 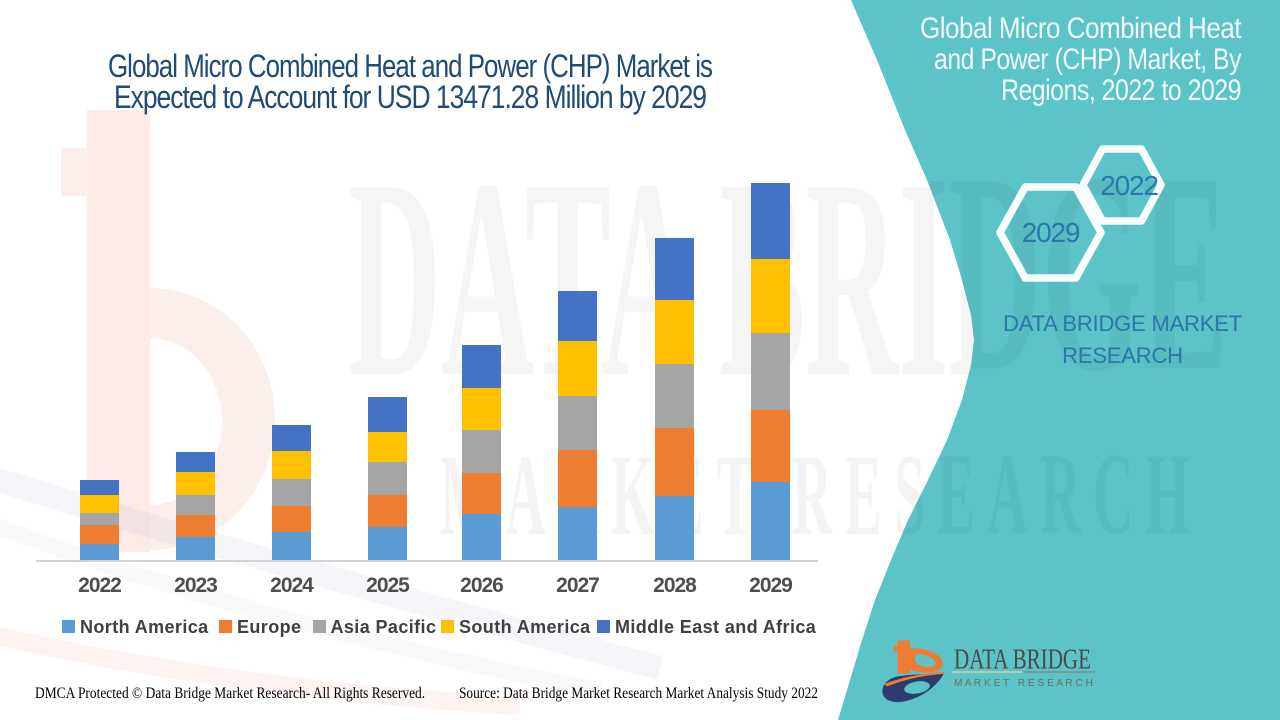 What do you see at coordinates (1023, 683) in the screenshot?
I see `svg-text: M A R K E T R E S E A R C H` at bounding box center [1023, 683].